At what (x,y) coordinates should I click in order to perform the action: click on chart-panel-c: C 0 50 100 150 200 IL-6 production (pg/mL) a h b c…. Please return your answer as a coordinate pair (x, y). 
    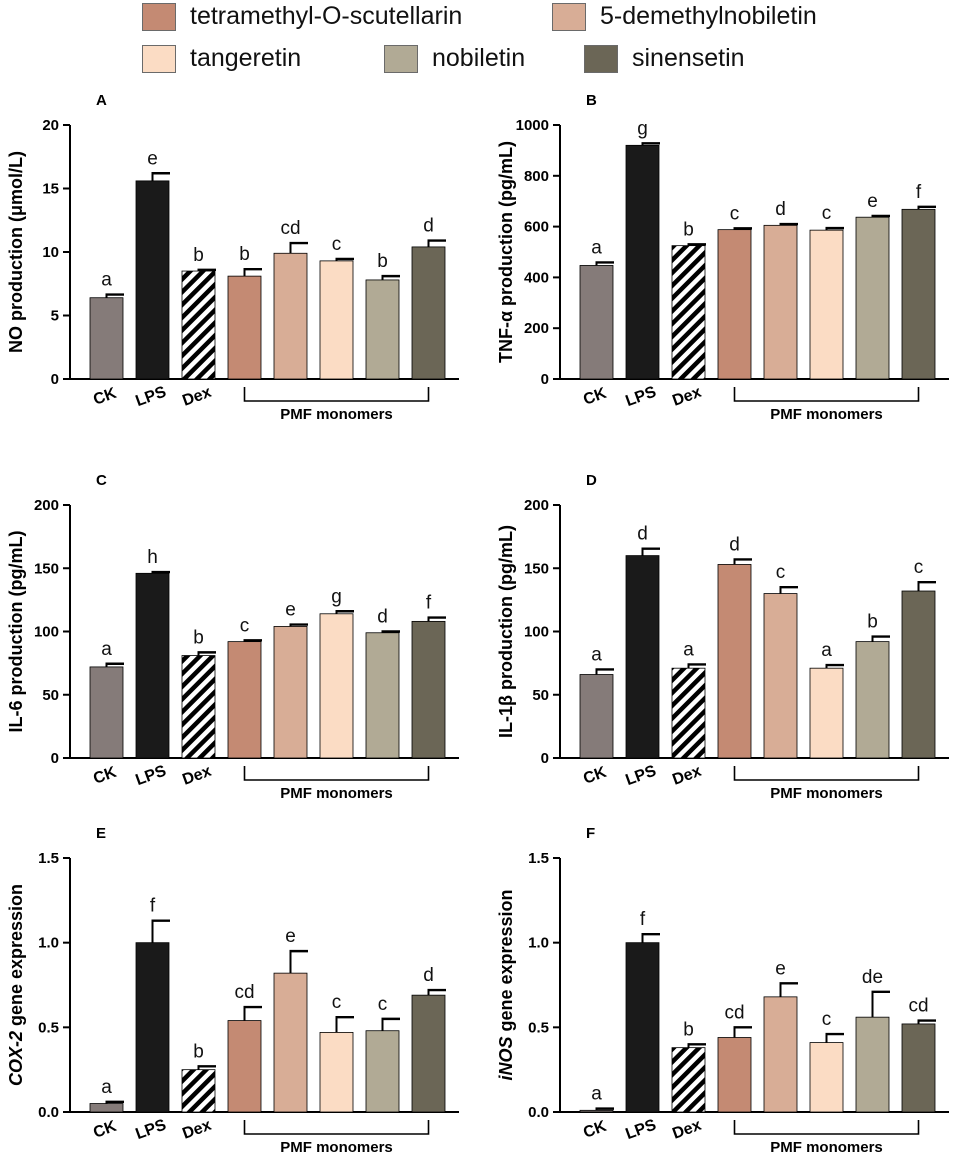
    Looking at the image, I should click on (232, 637).